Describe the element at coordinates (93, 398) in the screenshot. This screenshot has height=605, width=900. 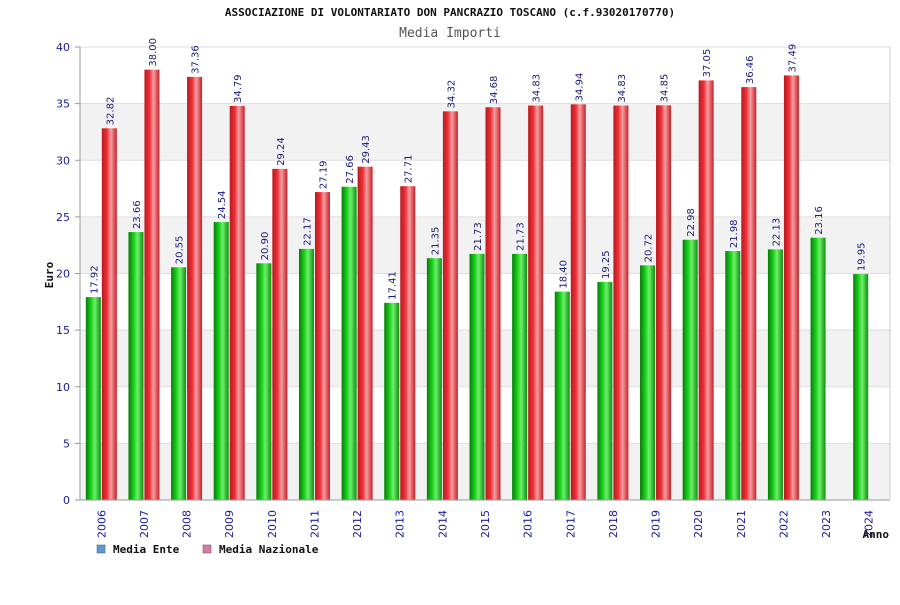
I see `bar-ente-2006` at that location.